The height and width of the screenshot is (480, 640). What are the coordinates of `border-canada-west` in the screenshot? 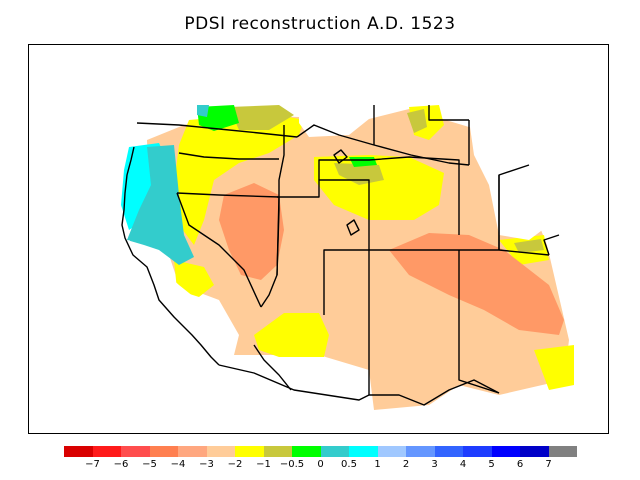 It's located at (217, 130).